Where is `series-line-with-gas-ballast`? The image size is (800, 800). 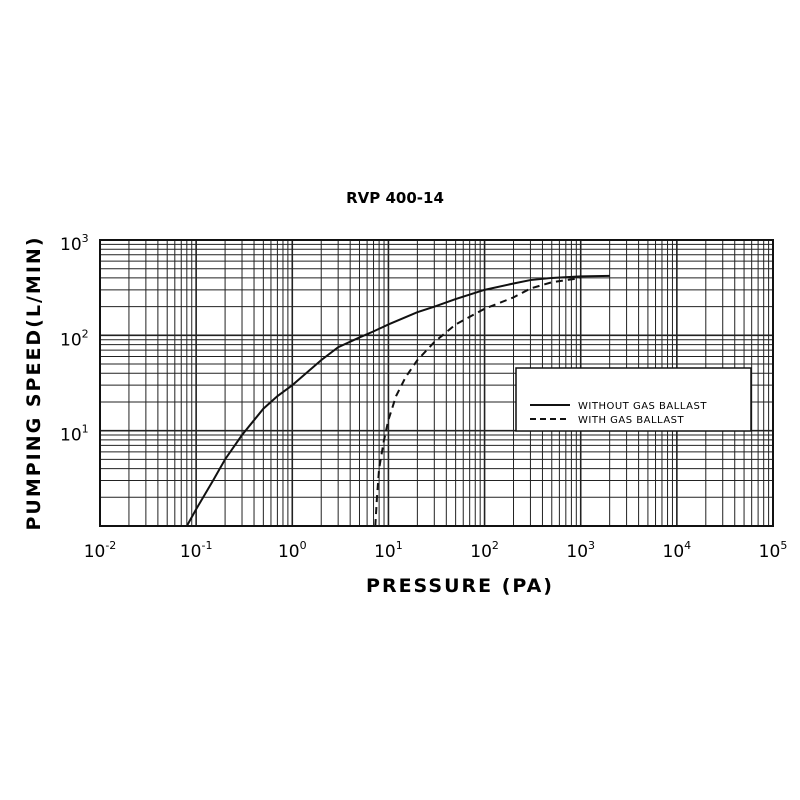
series-line-with-gas-ballast is located at coordinates (477, 401).